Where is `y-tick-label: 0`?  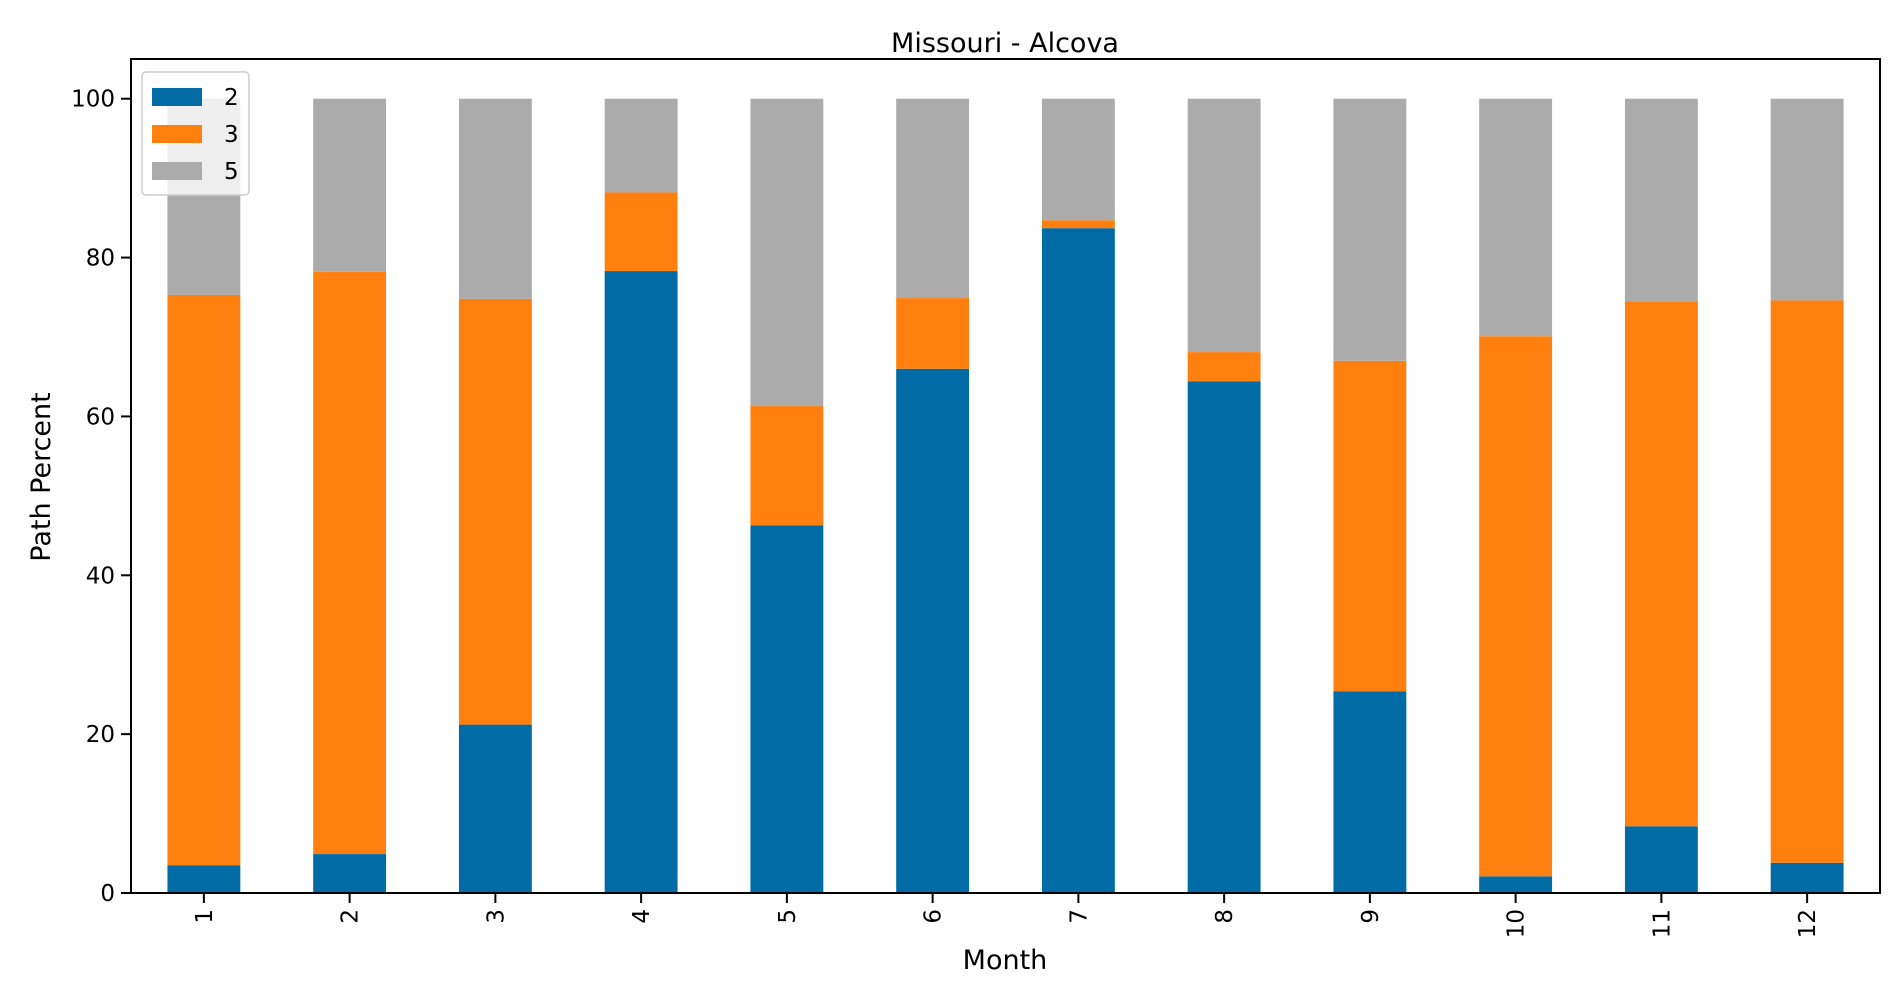
y-tick-label: 0 is located at coordinates (107, 894).